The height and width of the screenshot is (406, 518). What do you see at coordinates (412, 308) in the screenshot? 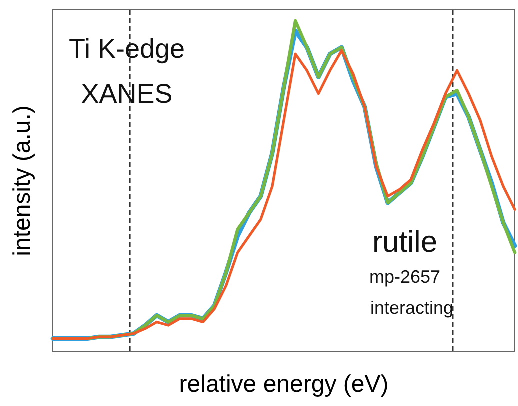
I see `annotation: interacting` at bounding box center [412, 308].